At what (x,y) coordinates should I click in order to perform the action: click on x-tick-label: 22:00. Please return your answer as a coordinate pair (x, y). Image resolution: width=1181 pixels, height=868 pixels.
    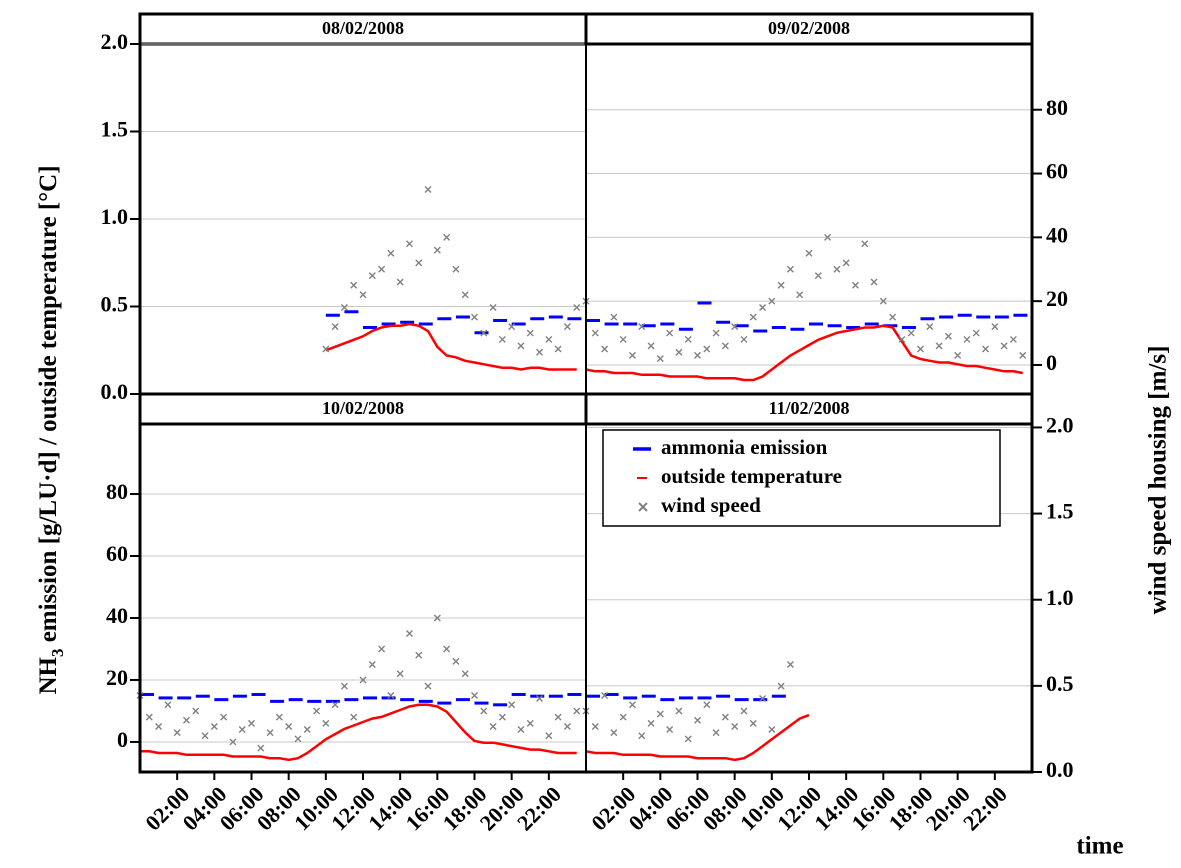
    Looking at the image, I should click on (985, 808).